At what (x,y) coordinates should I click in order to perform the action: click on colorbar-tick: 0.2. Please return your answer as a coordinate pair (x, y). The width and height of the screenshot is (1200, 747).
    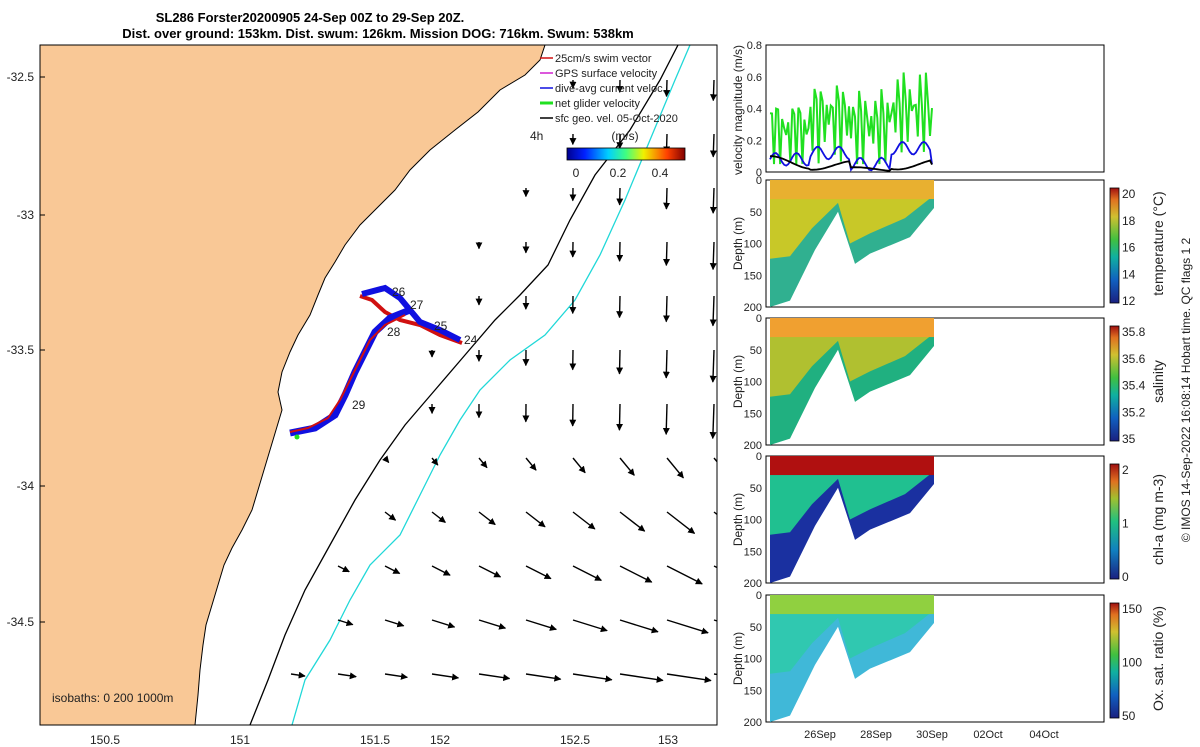
    Looking at the image, I should click on (618, 173).